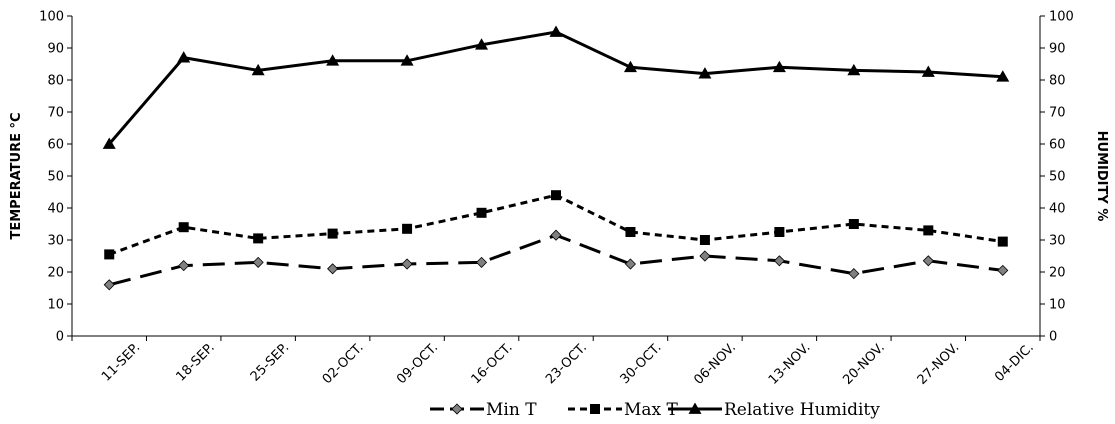 The width and height of the screenshot is (1115, 424). What do you see at coordinates (343, 363) in the screenshot?
I see `x-tick-label: 02-OCT.` at bounding box center [343, 363].